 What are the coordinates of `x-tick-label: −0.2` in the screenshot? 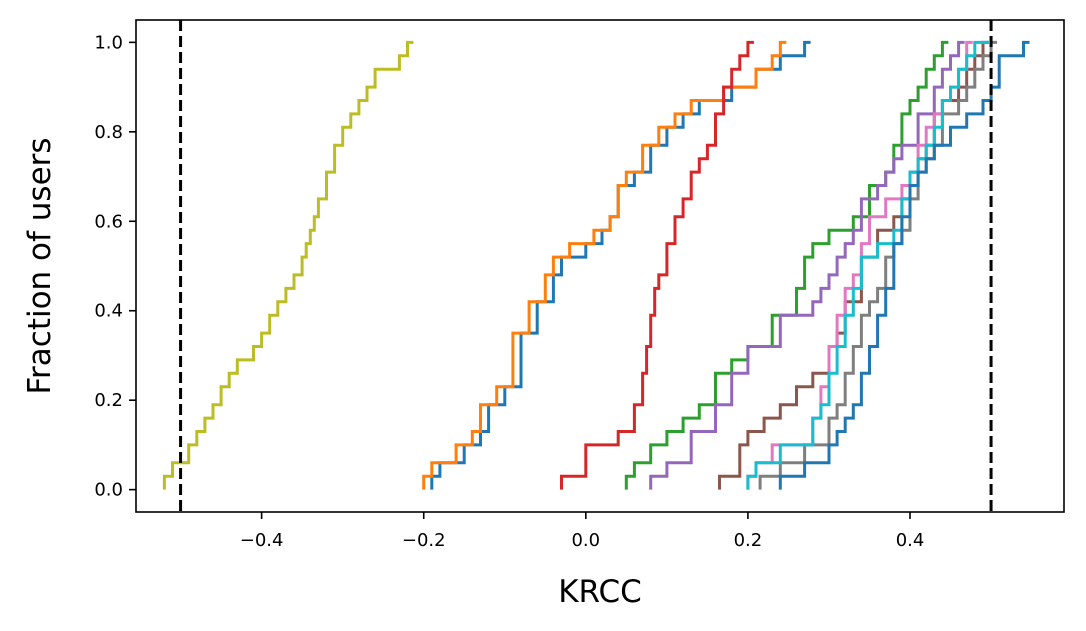 It's located at (424, 540).